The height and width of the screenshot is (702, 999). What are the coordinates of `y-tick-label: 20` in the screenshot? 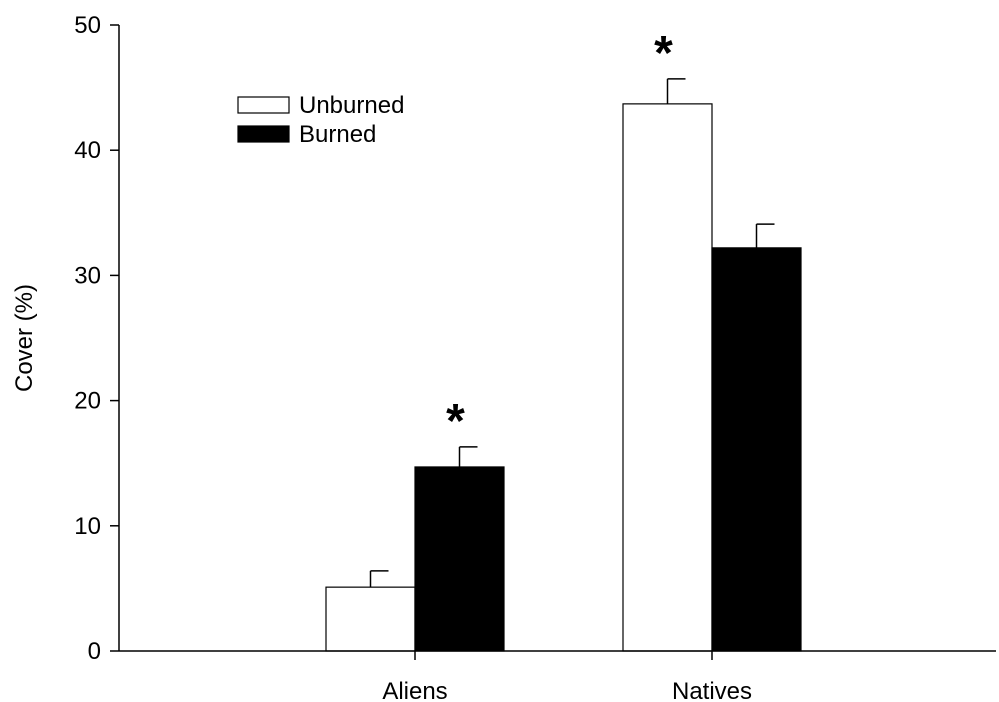 It's located at (87, 401).